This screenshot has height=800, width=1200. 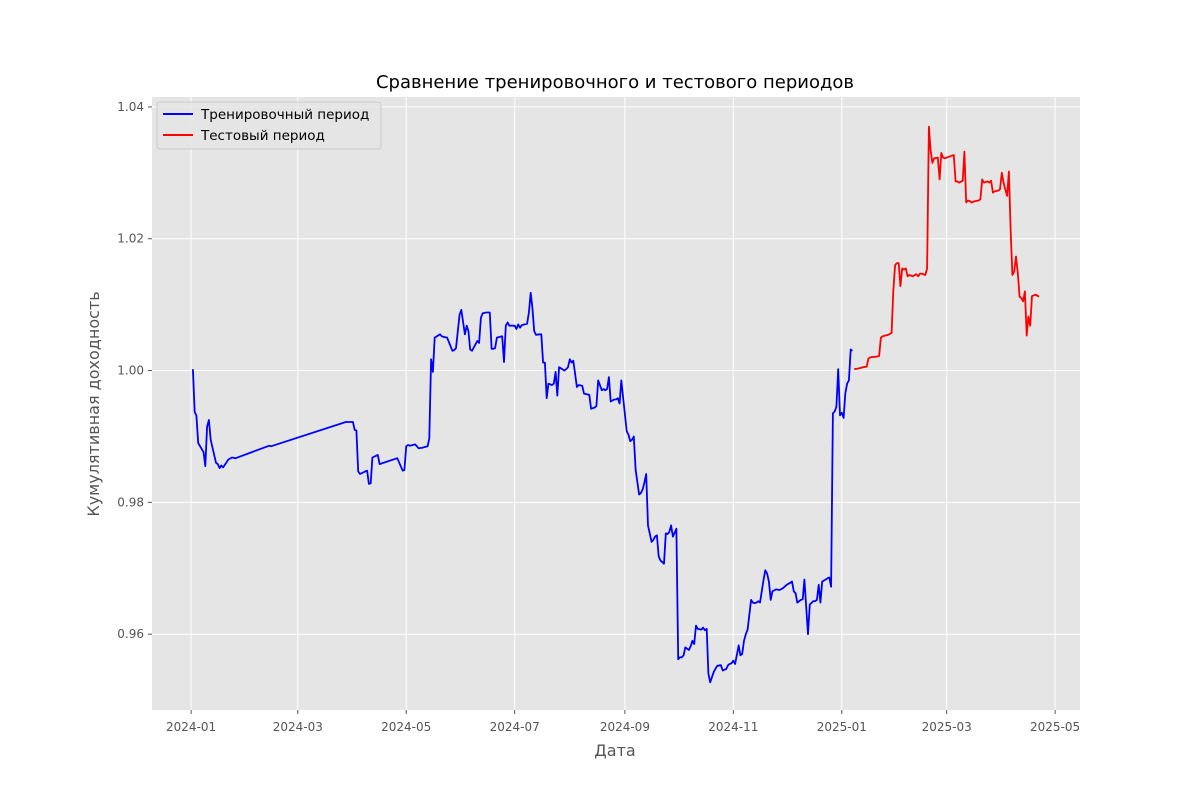 I want to click on x-tick-label: 2025-03, so click(x=947, y=727).